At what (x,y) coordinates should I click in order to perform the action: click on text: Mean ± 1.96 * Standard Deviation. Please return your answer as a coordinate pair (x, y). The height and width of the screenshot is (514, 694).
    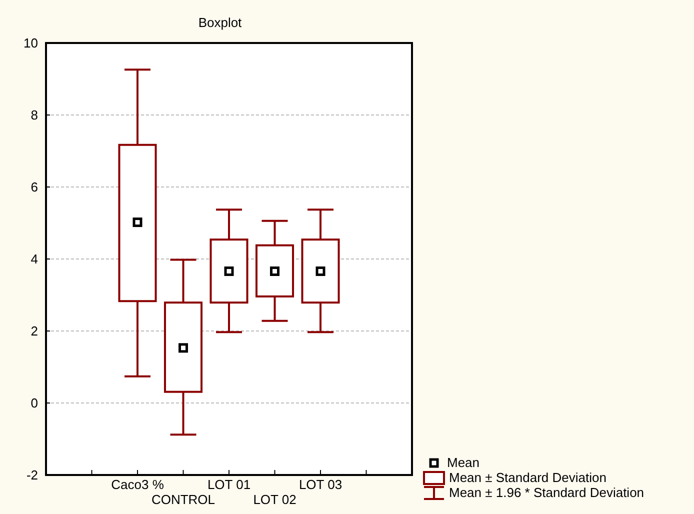
    Looking at the image, I should click on (546, 492).